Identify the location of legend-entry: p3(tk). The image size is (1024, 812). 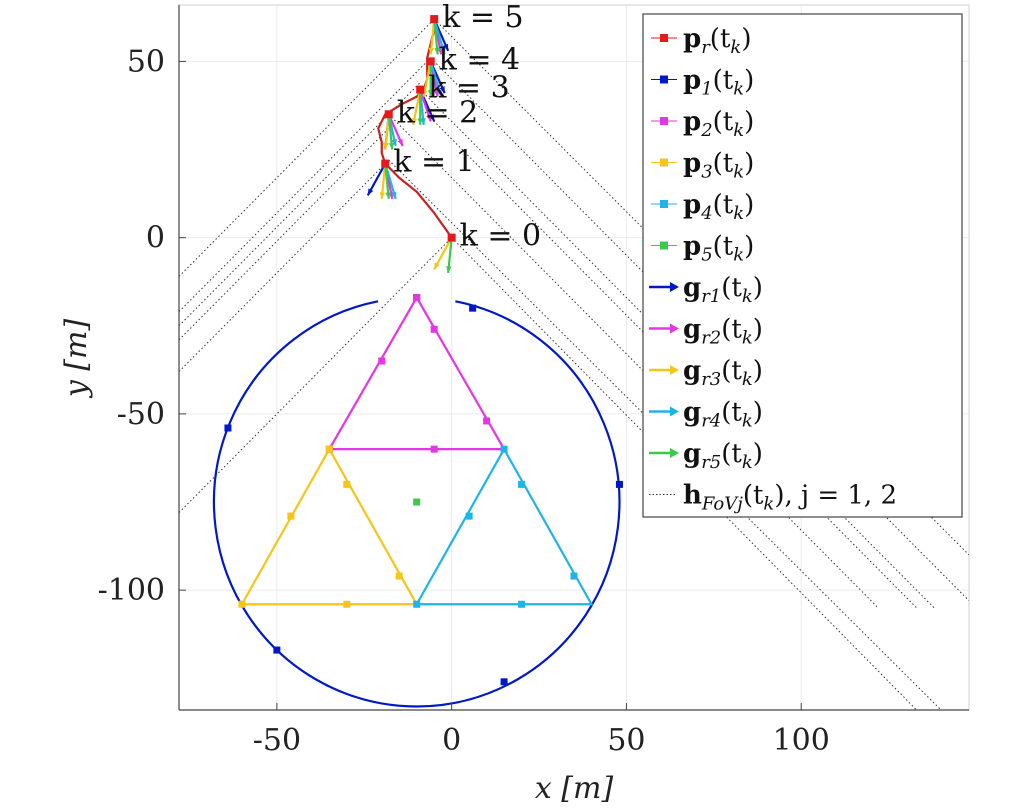
(702, 166).